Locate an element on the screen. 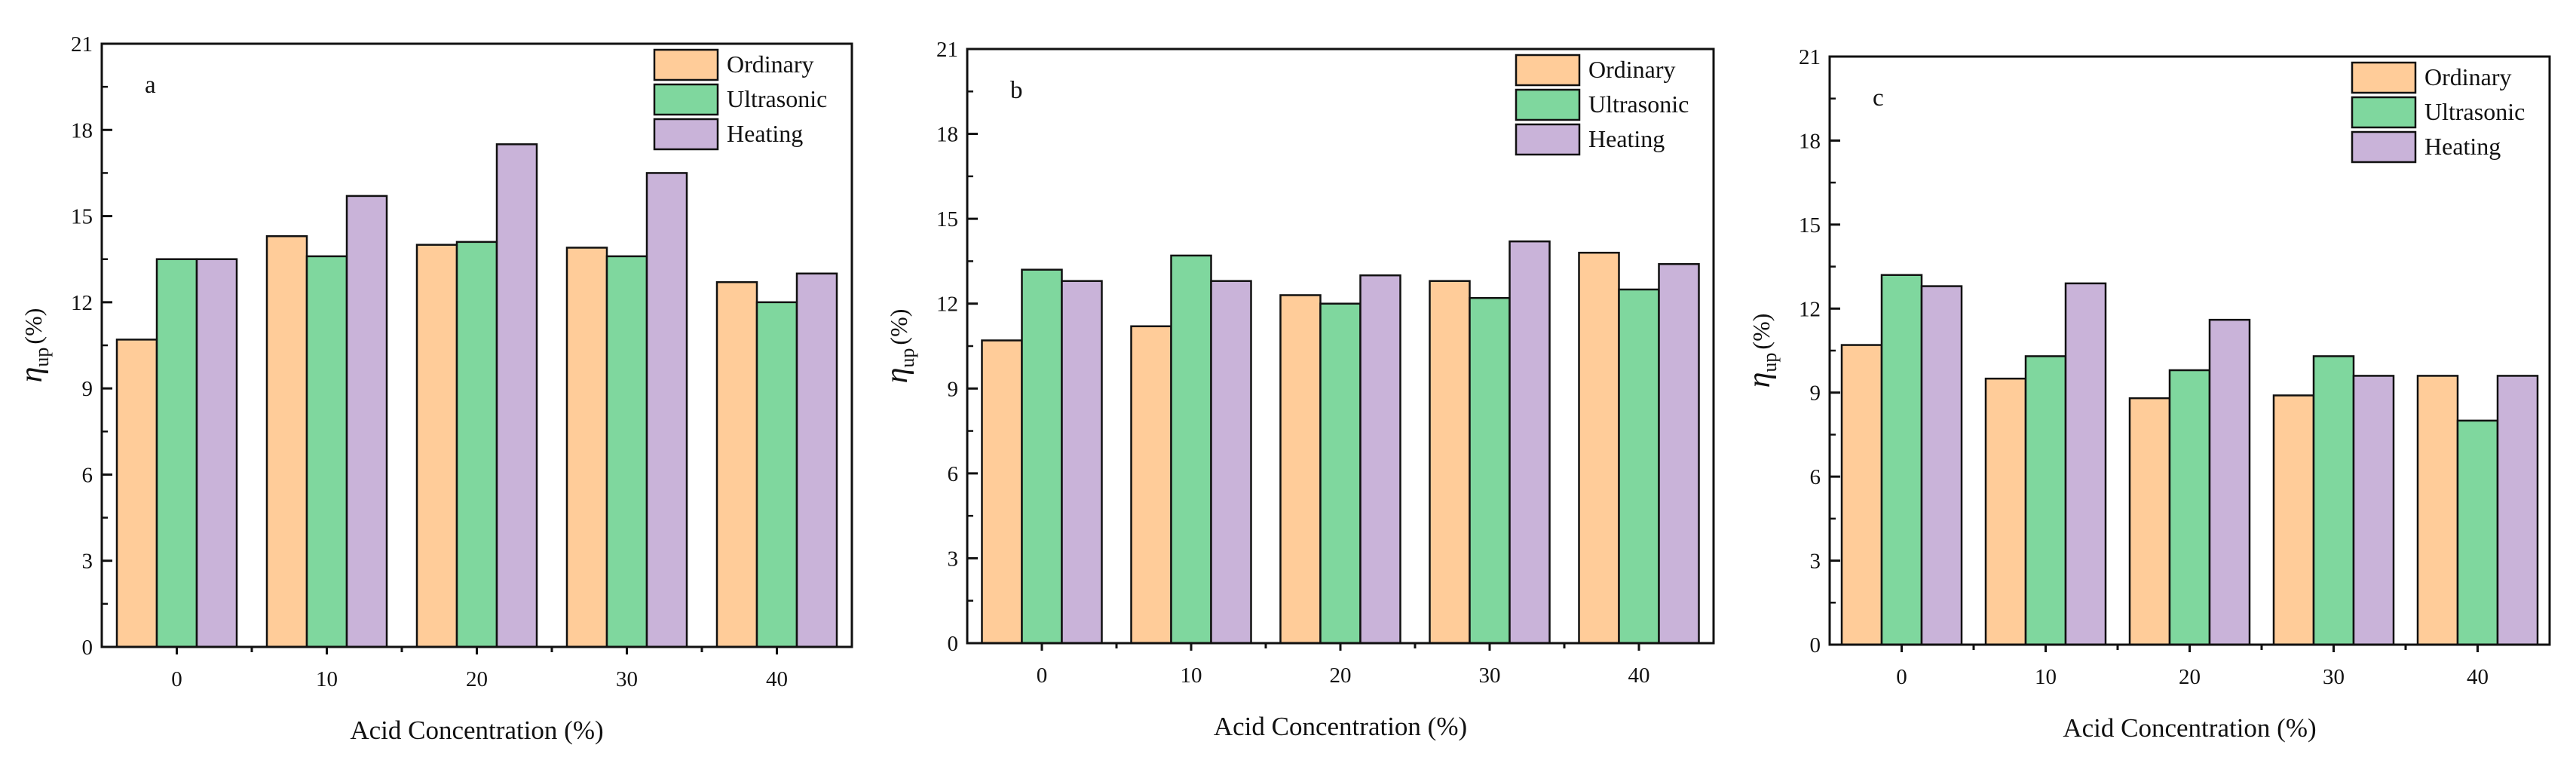 The width and height of the screenshot is (2576, 757). legend-swatch-heating is located at coordinates (2384, 147).